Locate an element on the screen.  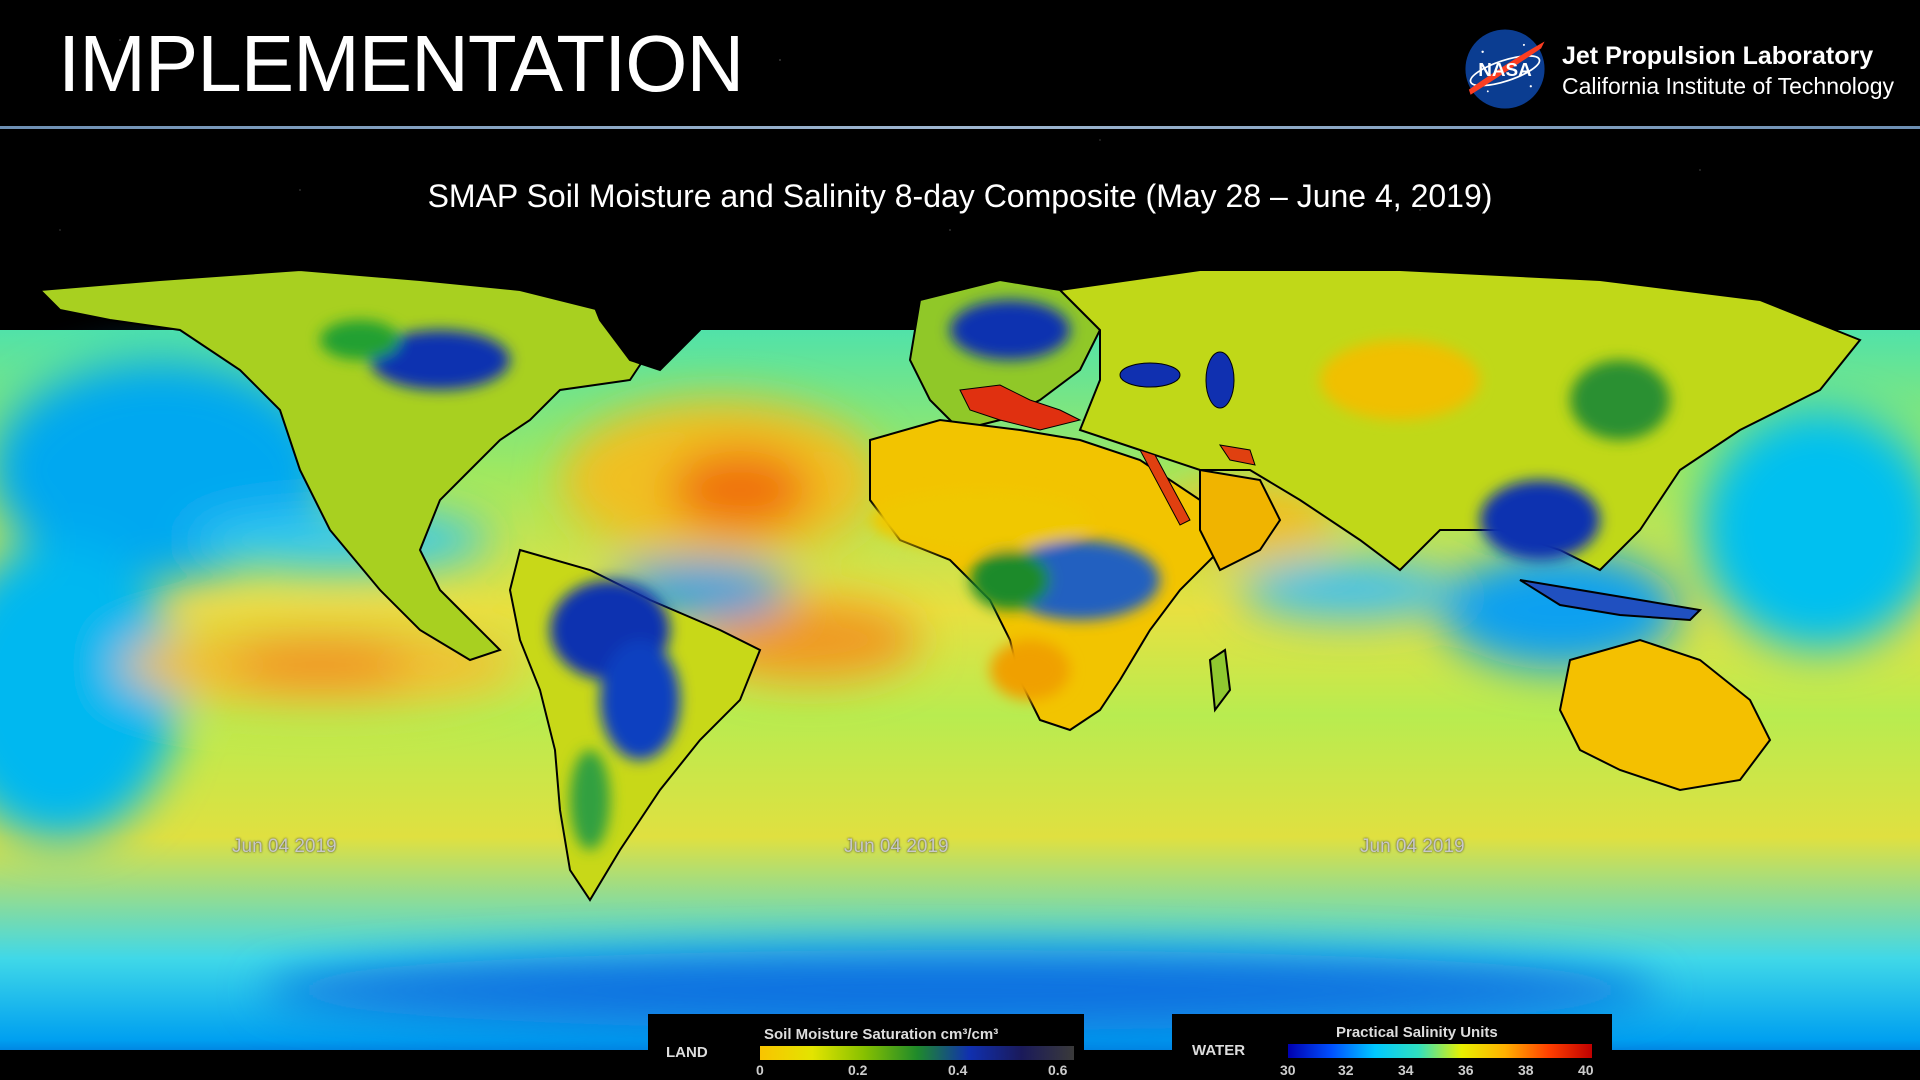
black-sea is located at coordinates (1150, 375).